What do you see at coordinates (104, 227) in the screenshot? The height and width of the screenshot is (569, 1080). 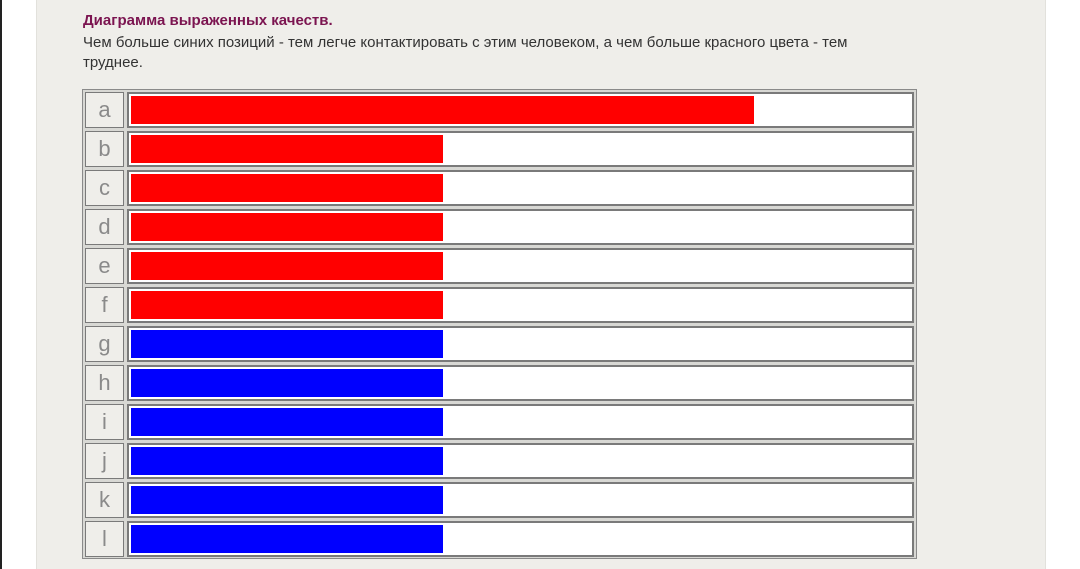 I see `category-label-d: d` at bounding box center [104, 227].